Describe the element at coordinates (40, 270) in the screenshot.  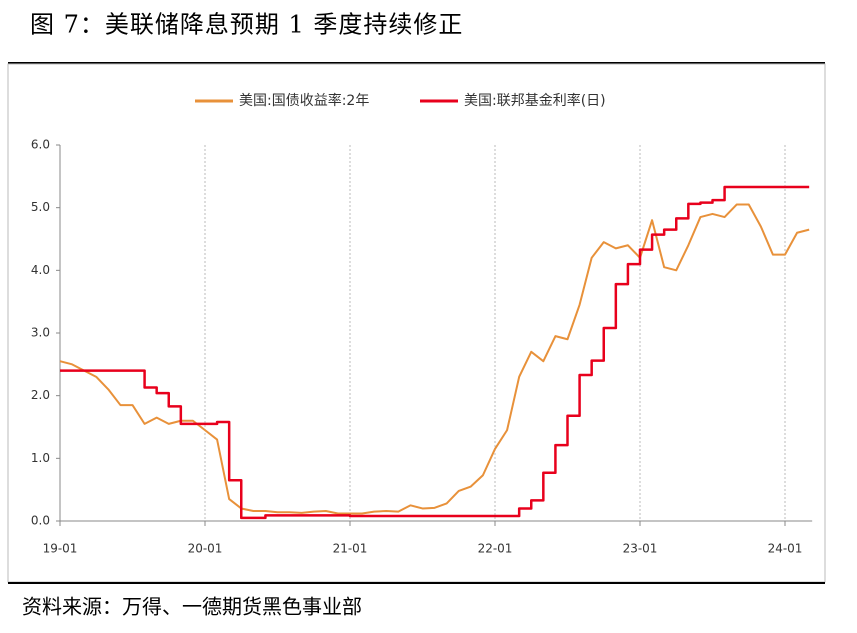
I see `y-tick-label: 4.0` at that location.